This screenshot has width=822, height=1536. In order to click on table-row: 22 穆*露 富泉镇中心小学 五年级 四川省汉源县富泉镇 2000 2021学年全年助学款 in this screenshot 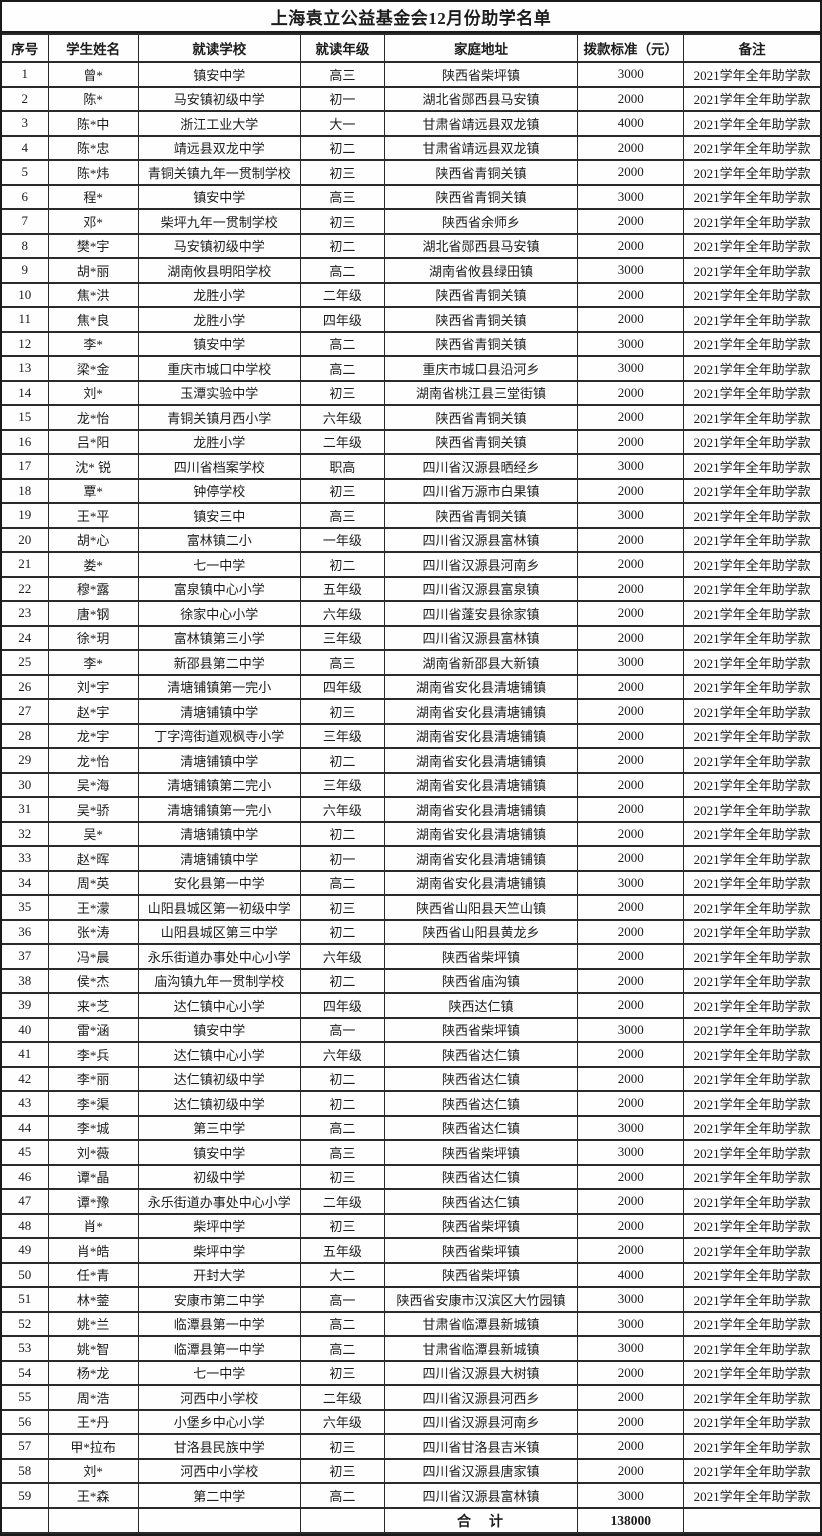, I will do `click(411, 588)`.